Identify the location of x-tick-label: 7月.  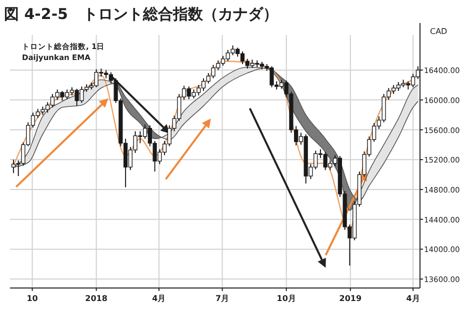
(223, 298).